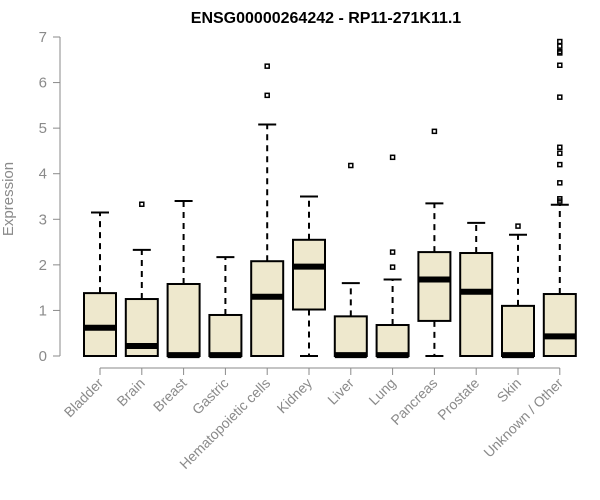 The height and width of the screenshot is (500, 600). Describe the element at coordinates (523, 418) in the screenshot. I see `x-tick-label-unknown-other: Unknown / Other` at that location.